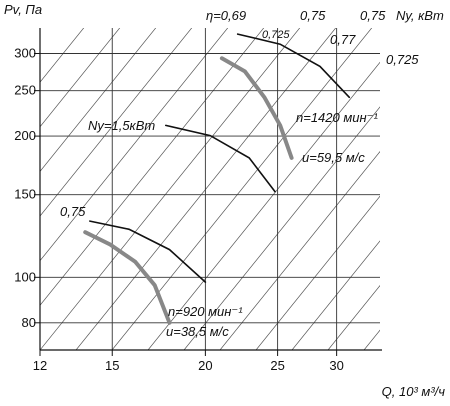 This screenshot has height=406, width=450. I want to click on y-axis-label: Pv, Па, so click(23, 9).